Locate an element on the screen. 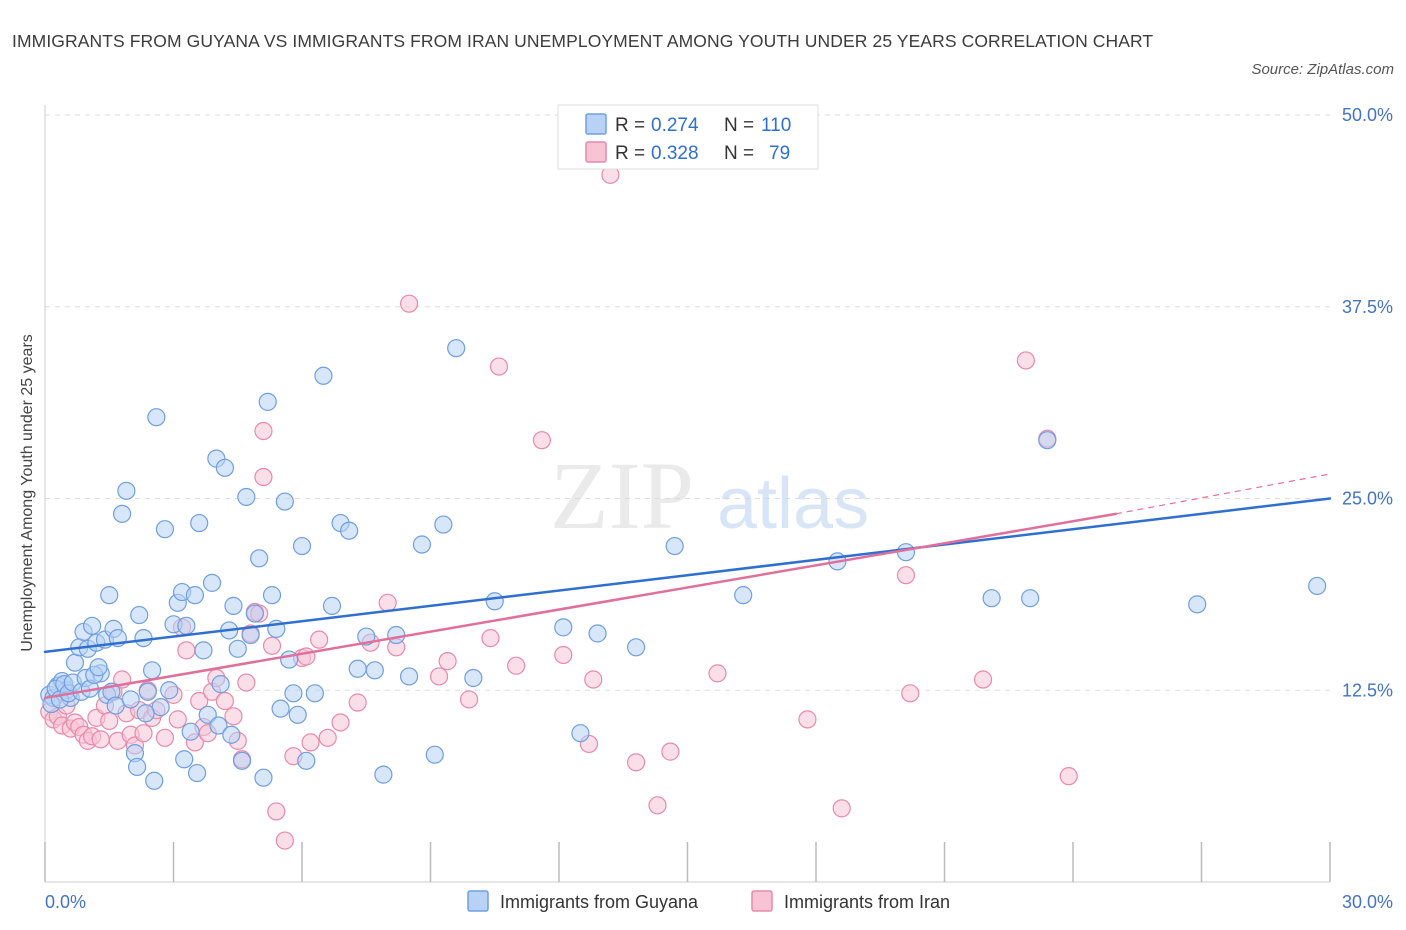  watermark-atlas: atlas is located at coordinates (793, 504).